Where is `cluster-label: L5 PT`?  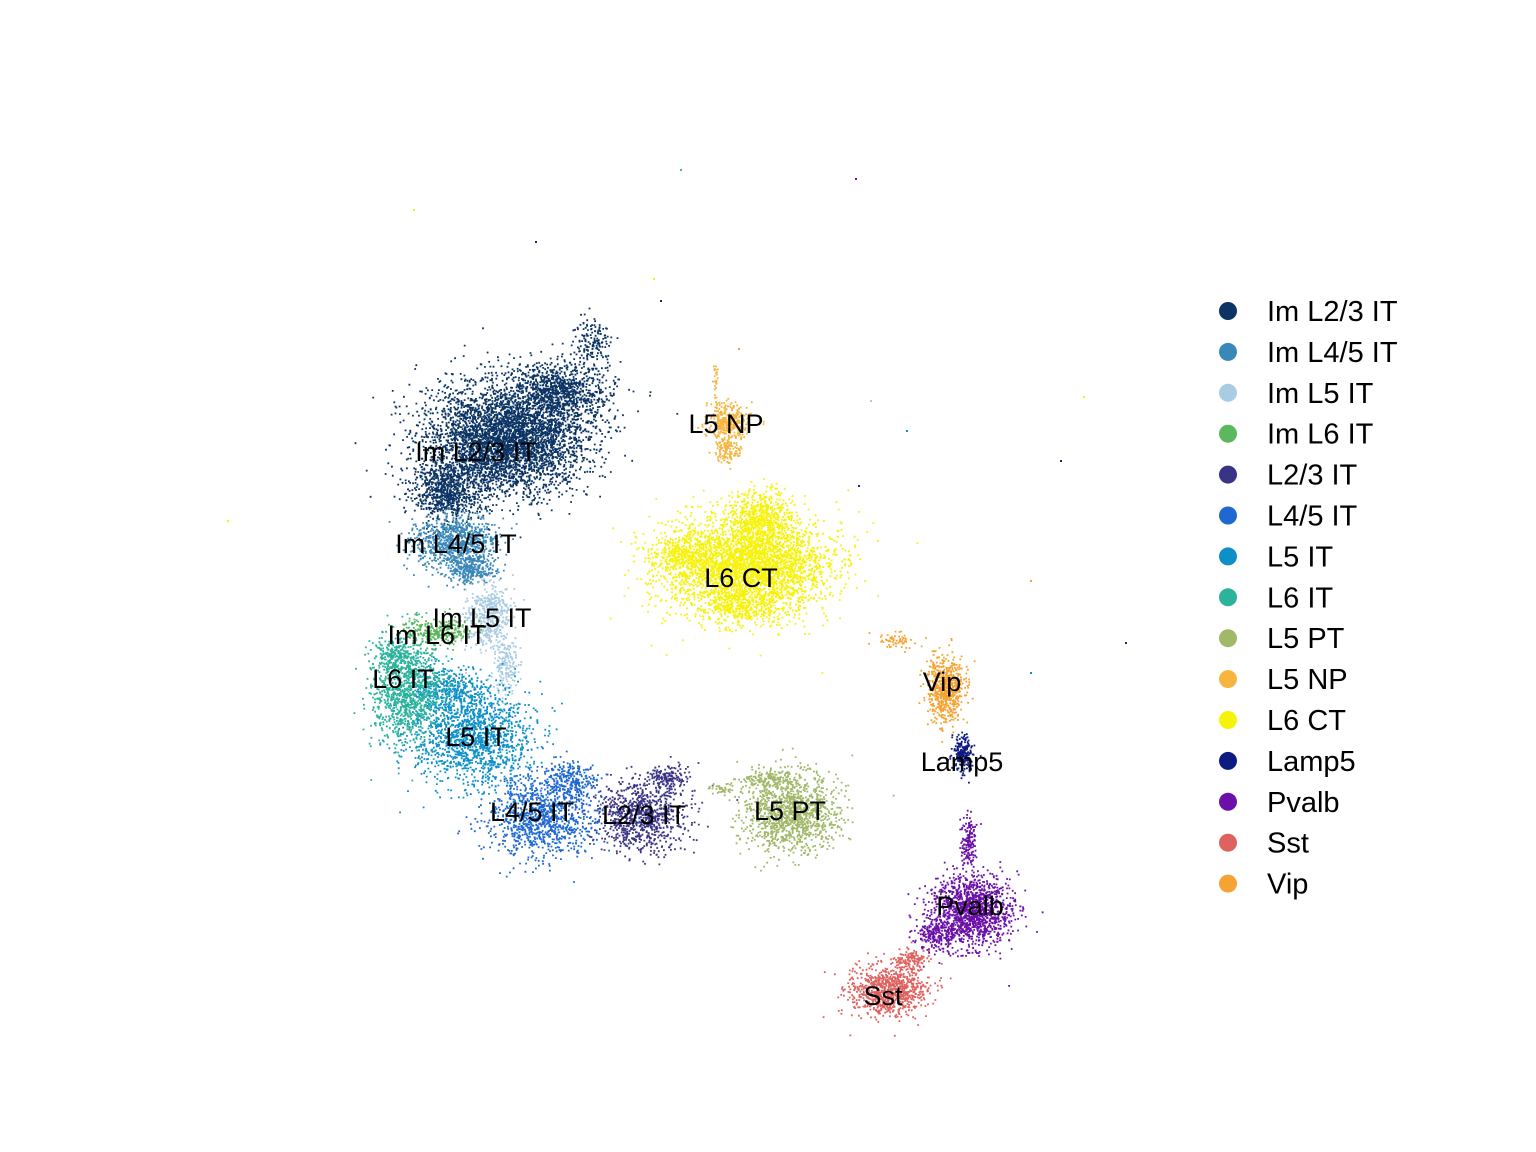 cluster-label: L5 PT is located at coordinates (790, 811).